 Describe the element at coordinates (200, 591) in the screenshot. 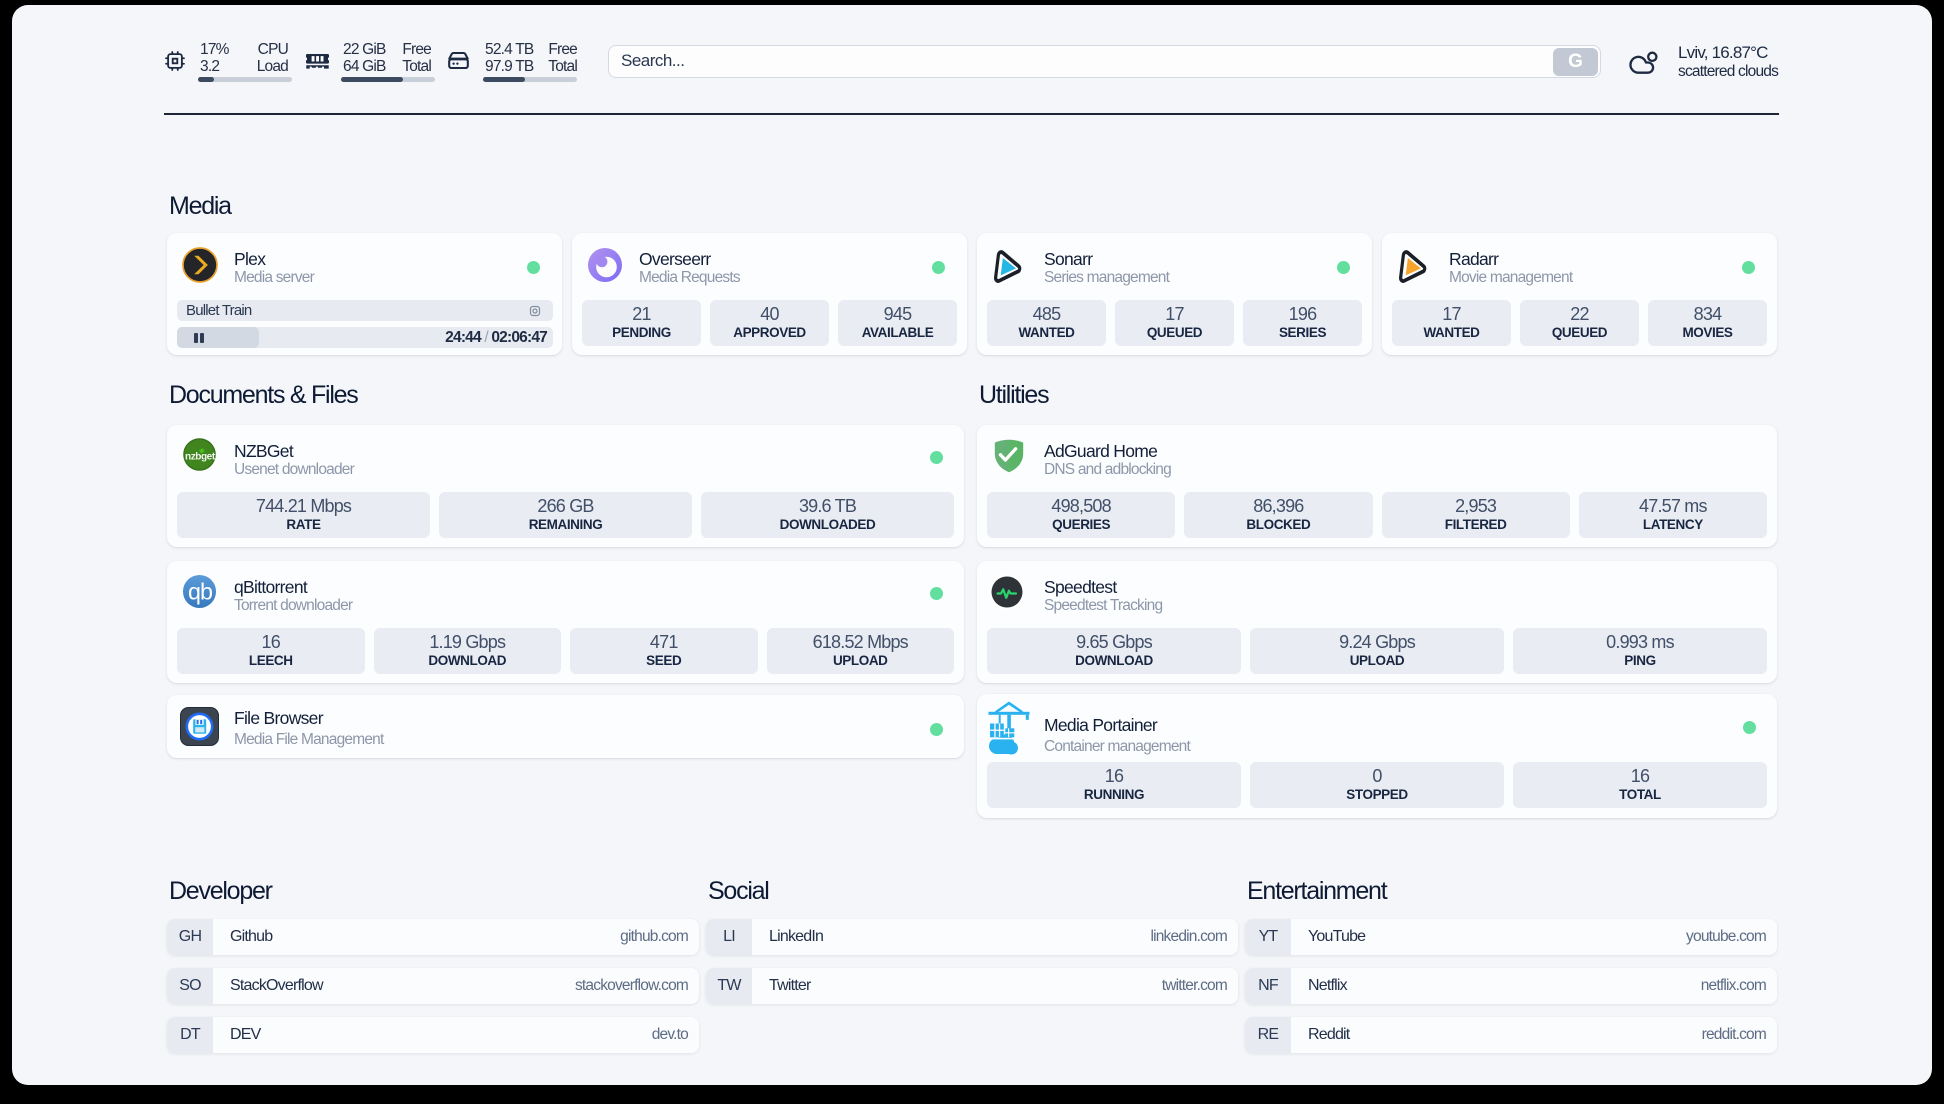

I see `svg-text: qb` at that location.